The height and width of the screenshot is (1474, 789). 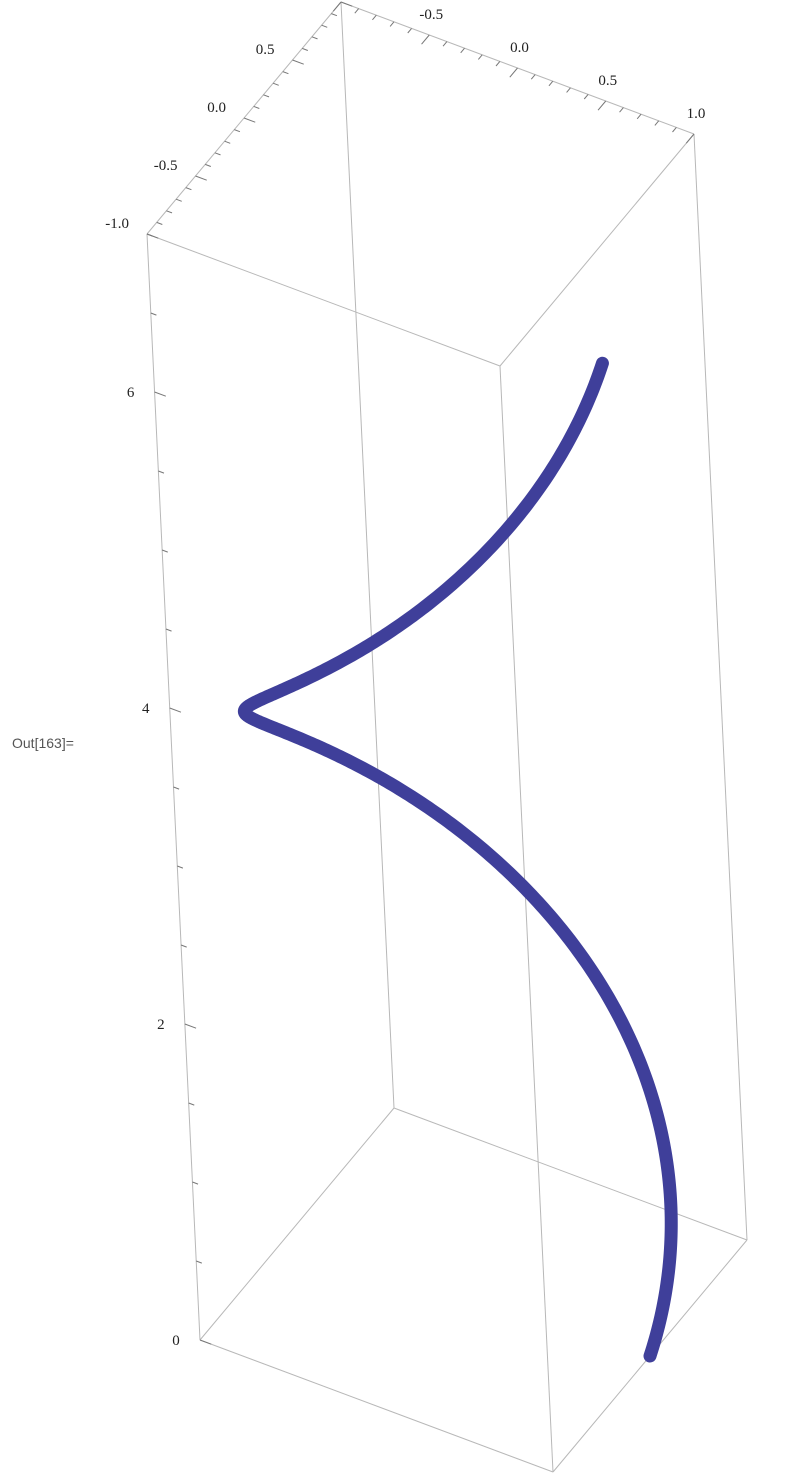 What do you see at coordinates (176, 1341) in the screenshot?
I see `z-tick-label: 0` at bounding box center [176, 1341].